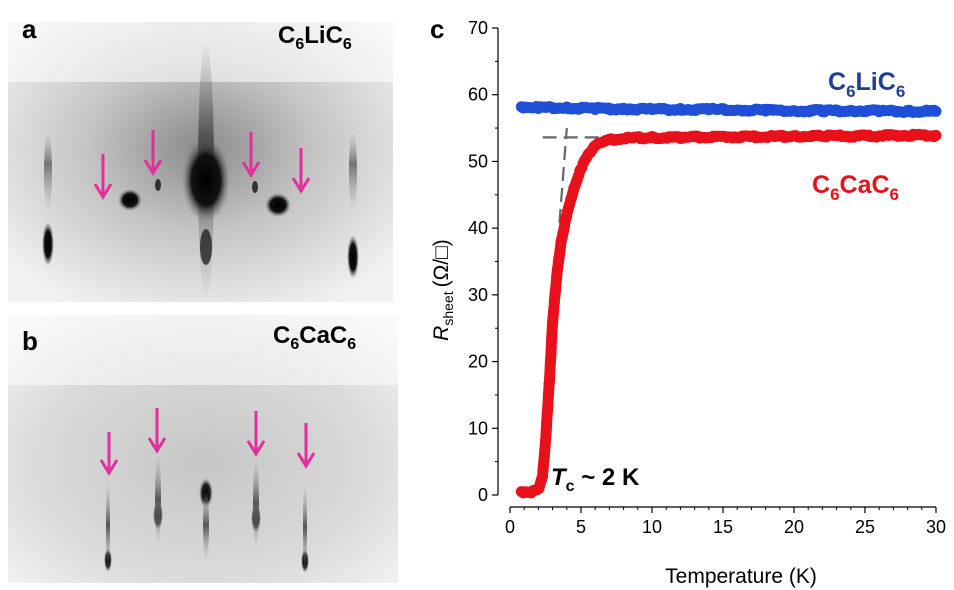 This screenshot has width=954, height=590. Describe the element at coordinates (794, 527) in the screenshot. I see `x-tick-label: 20` at that location.